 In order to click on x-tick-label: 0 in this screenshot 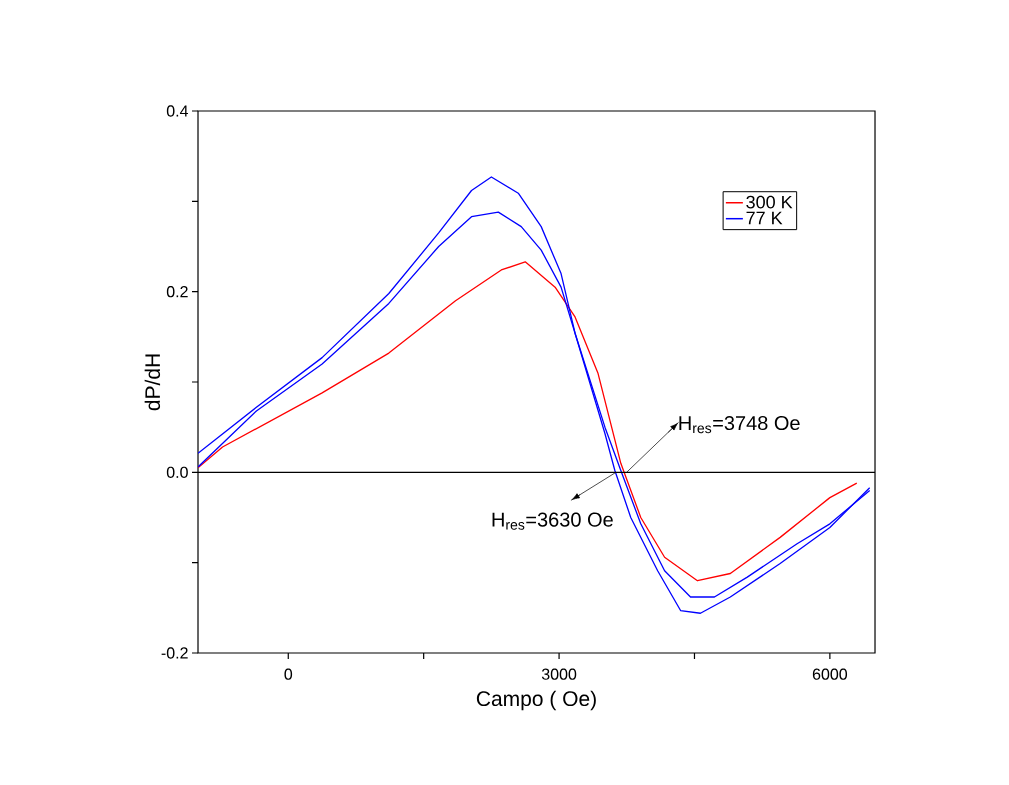, I will do `click(288, 674)`.